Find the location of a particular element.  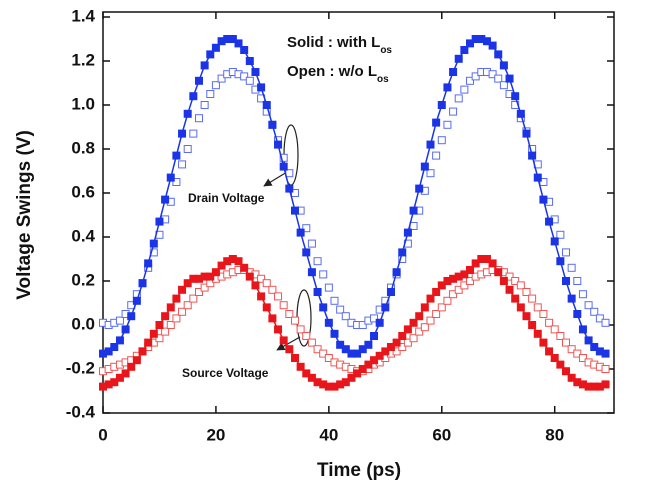

annotation-subscript: os is located at coordinates (386, 50).